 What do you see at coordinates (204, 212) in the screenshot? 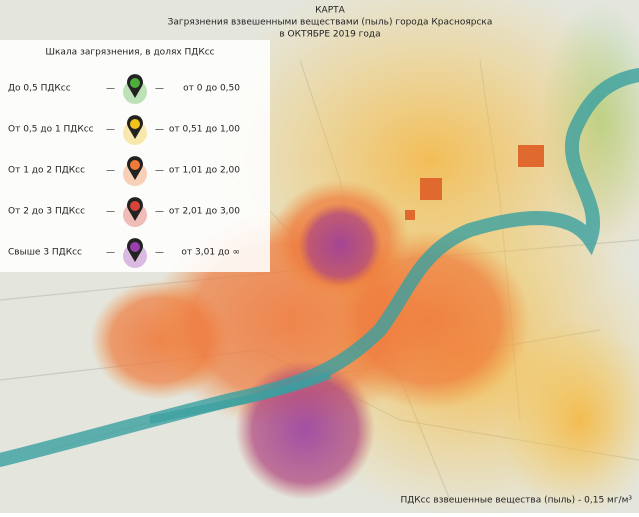
I see `legend-range: от 2,01 до 3,00` at bounding box center [204, 212].